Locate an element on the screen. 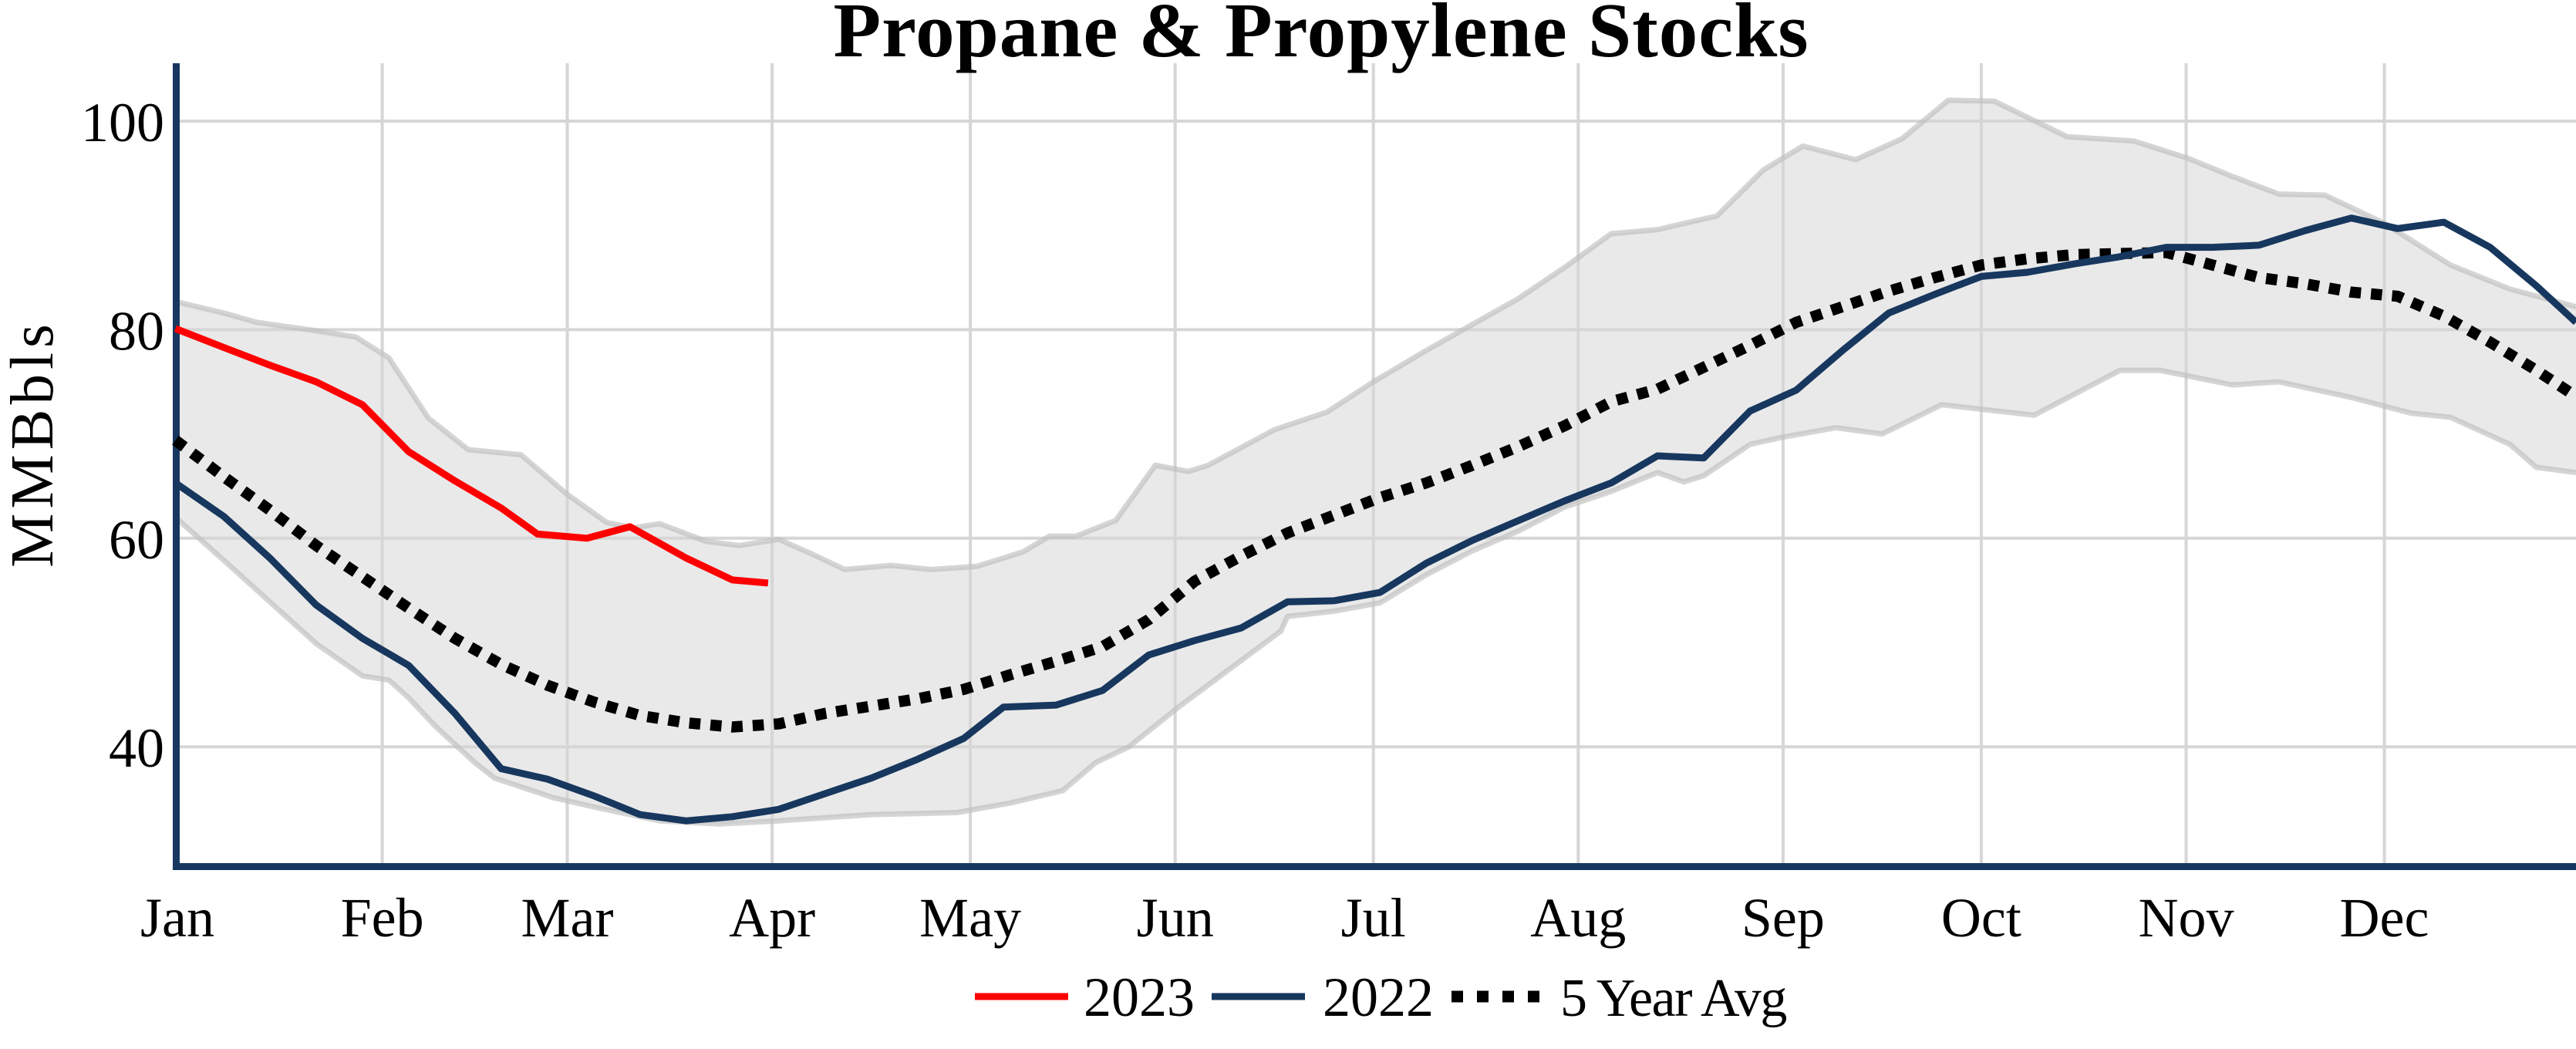 The image size is (2576, 1049). svg-text: Sep is located at coordinates (1783, 918).